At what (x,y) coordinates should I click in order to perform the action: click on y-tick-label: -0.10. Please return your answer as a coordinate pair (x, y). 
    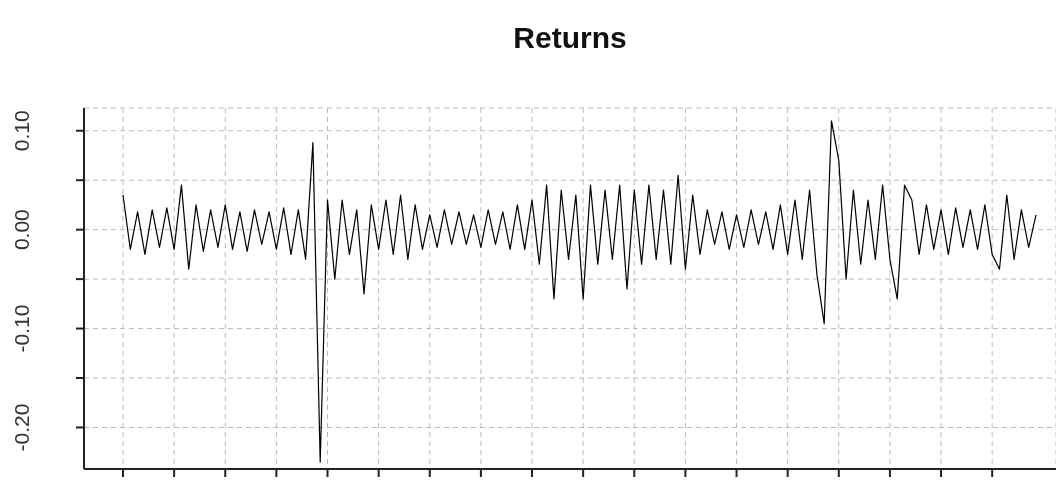
    Looking at the image, I should click on (22, 328).